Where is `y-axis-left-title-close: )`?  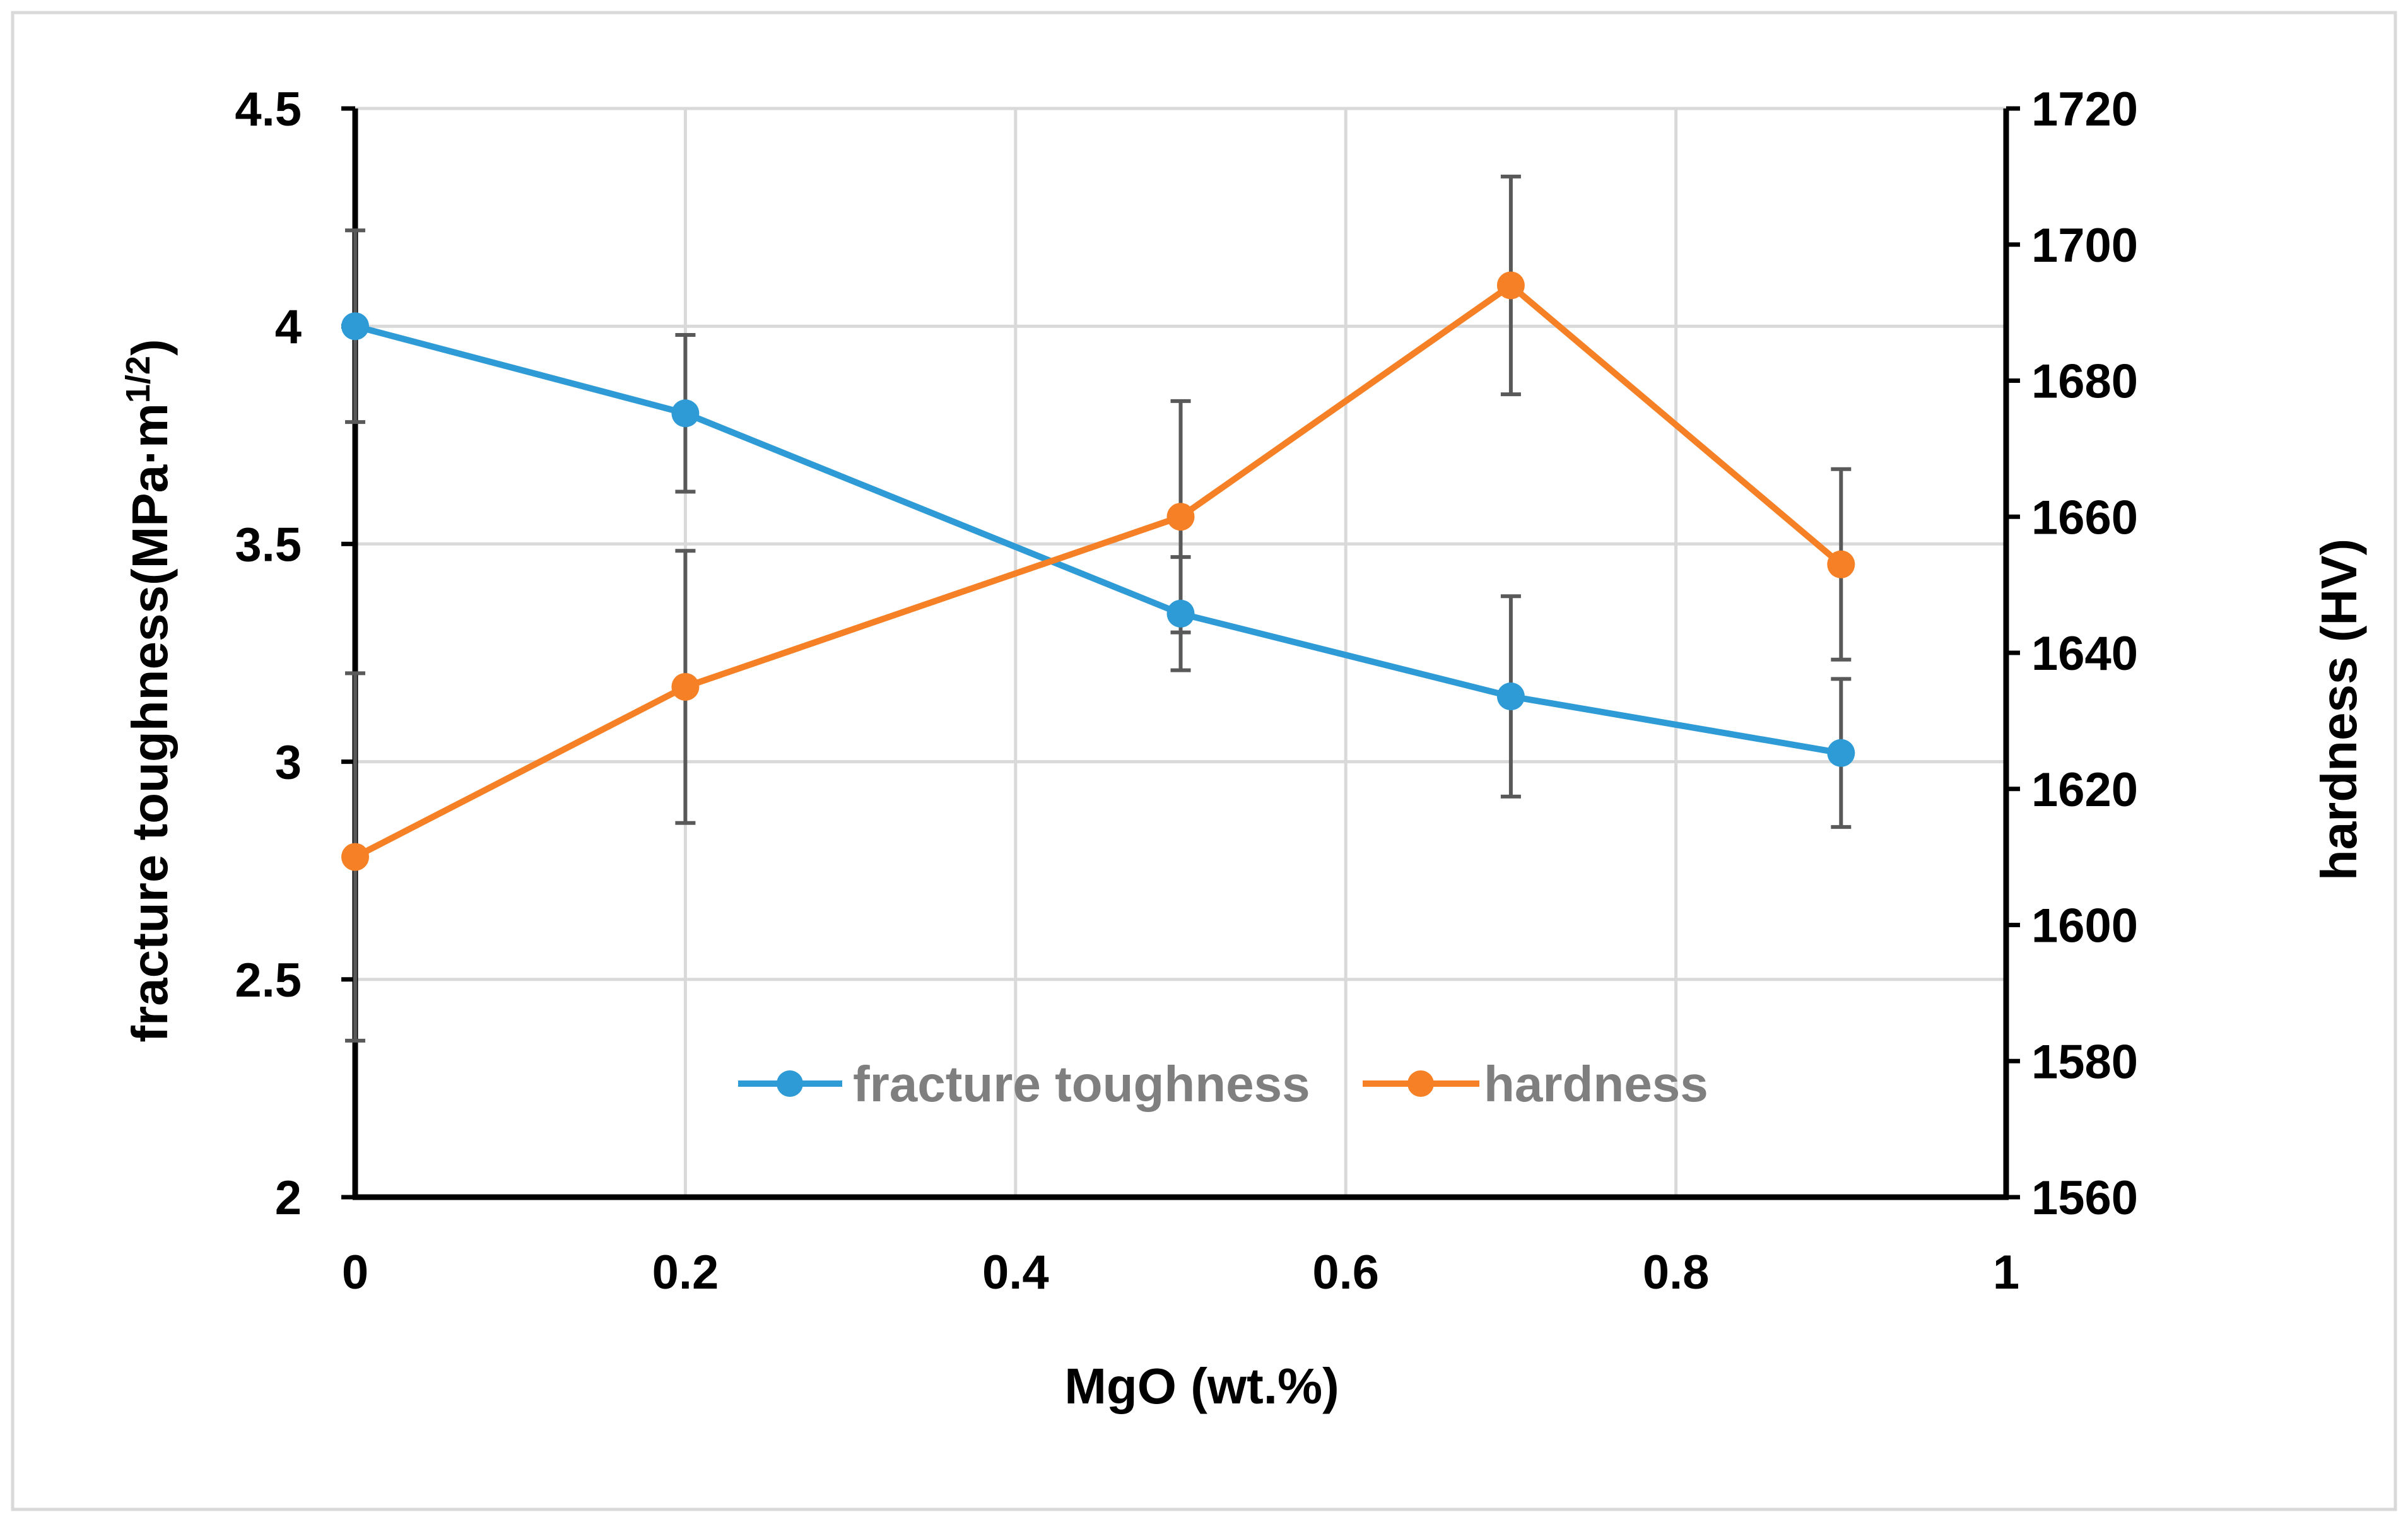 y-axis-left-title-close: ) is located at coordinates (150, 347).